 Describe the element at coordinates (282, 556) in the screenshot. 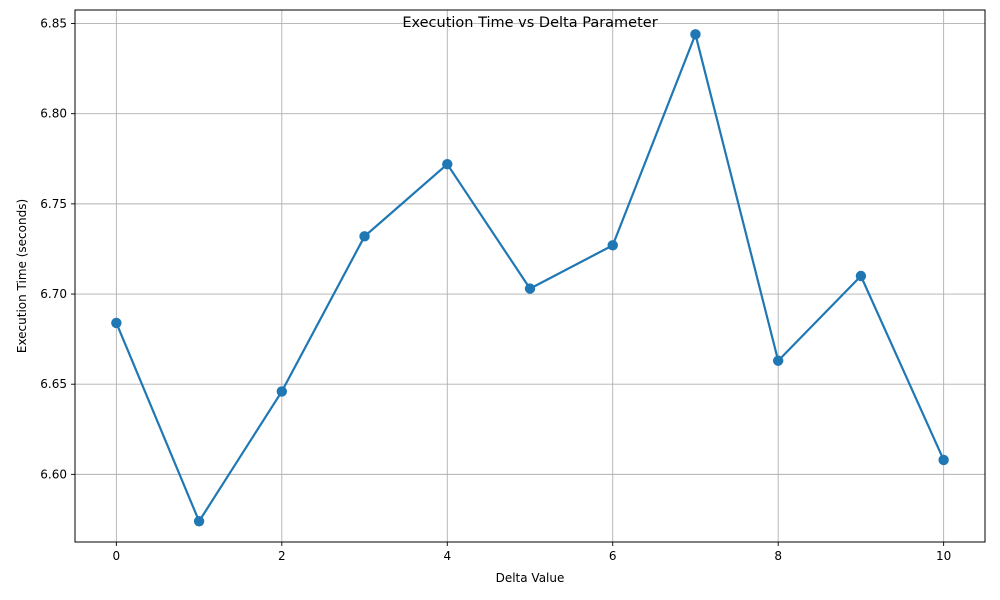

I see `x-tick-label: 2` at that location.